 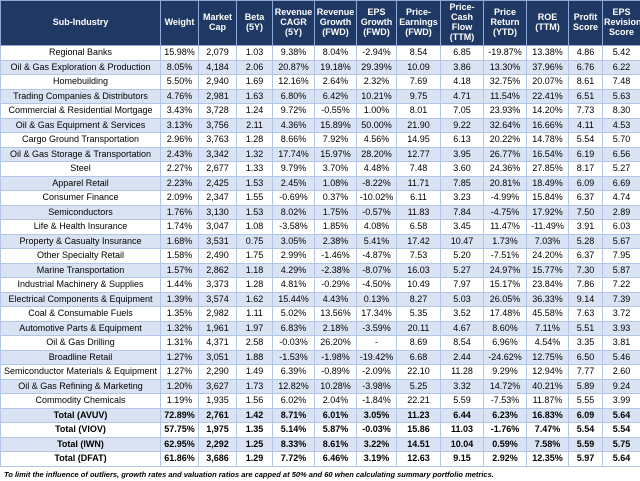 I want to click on cell: -3.98%, so click(x=376, y=386).